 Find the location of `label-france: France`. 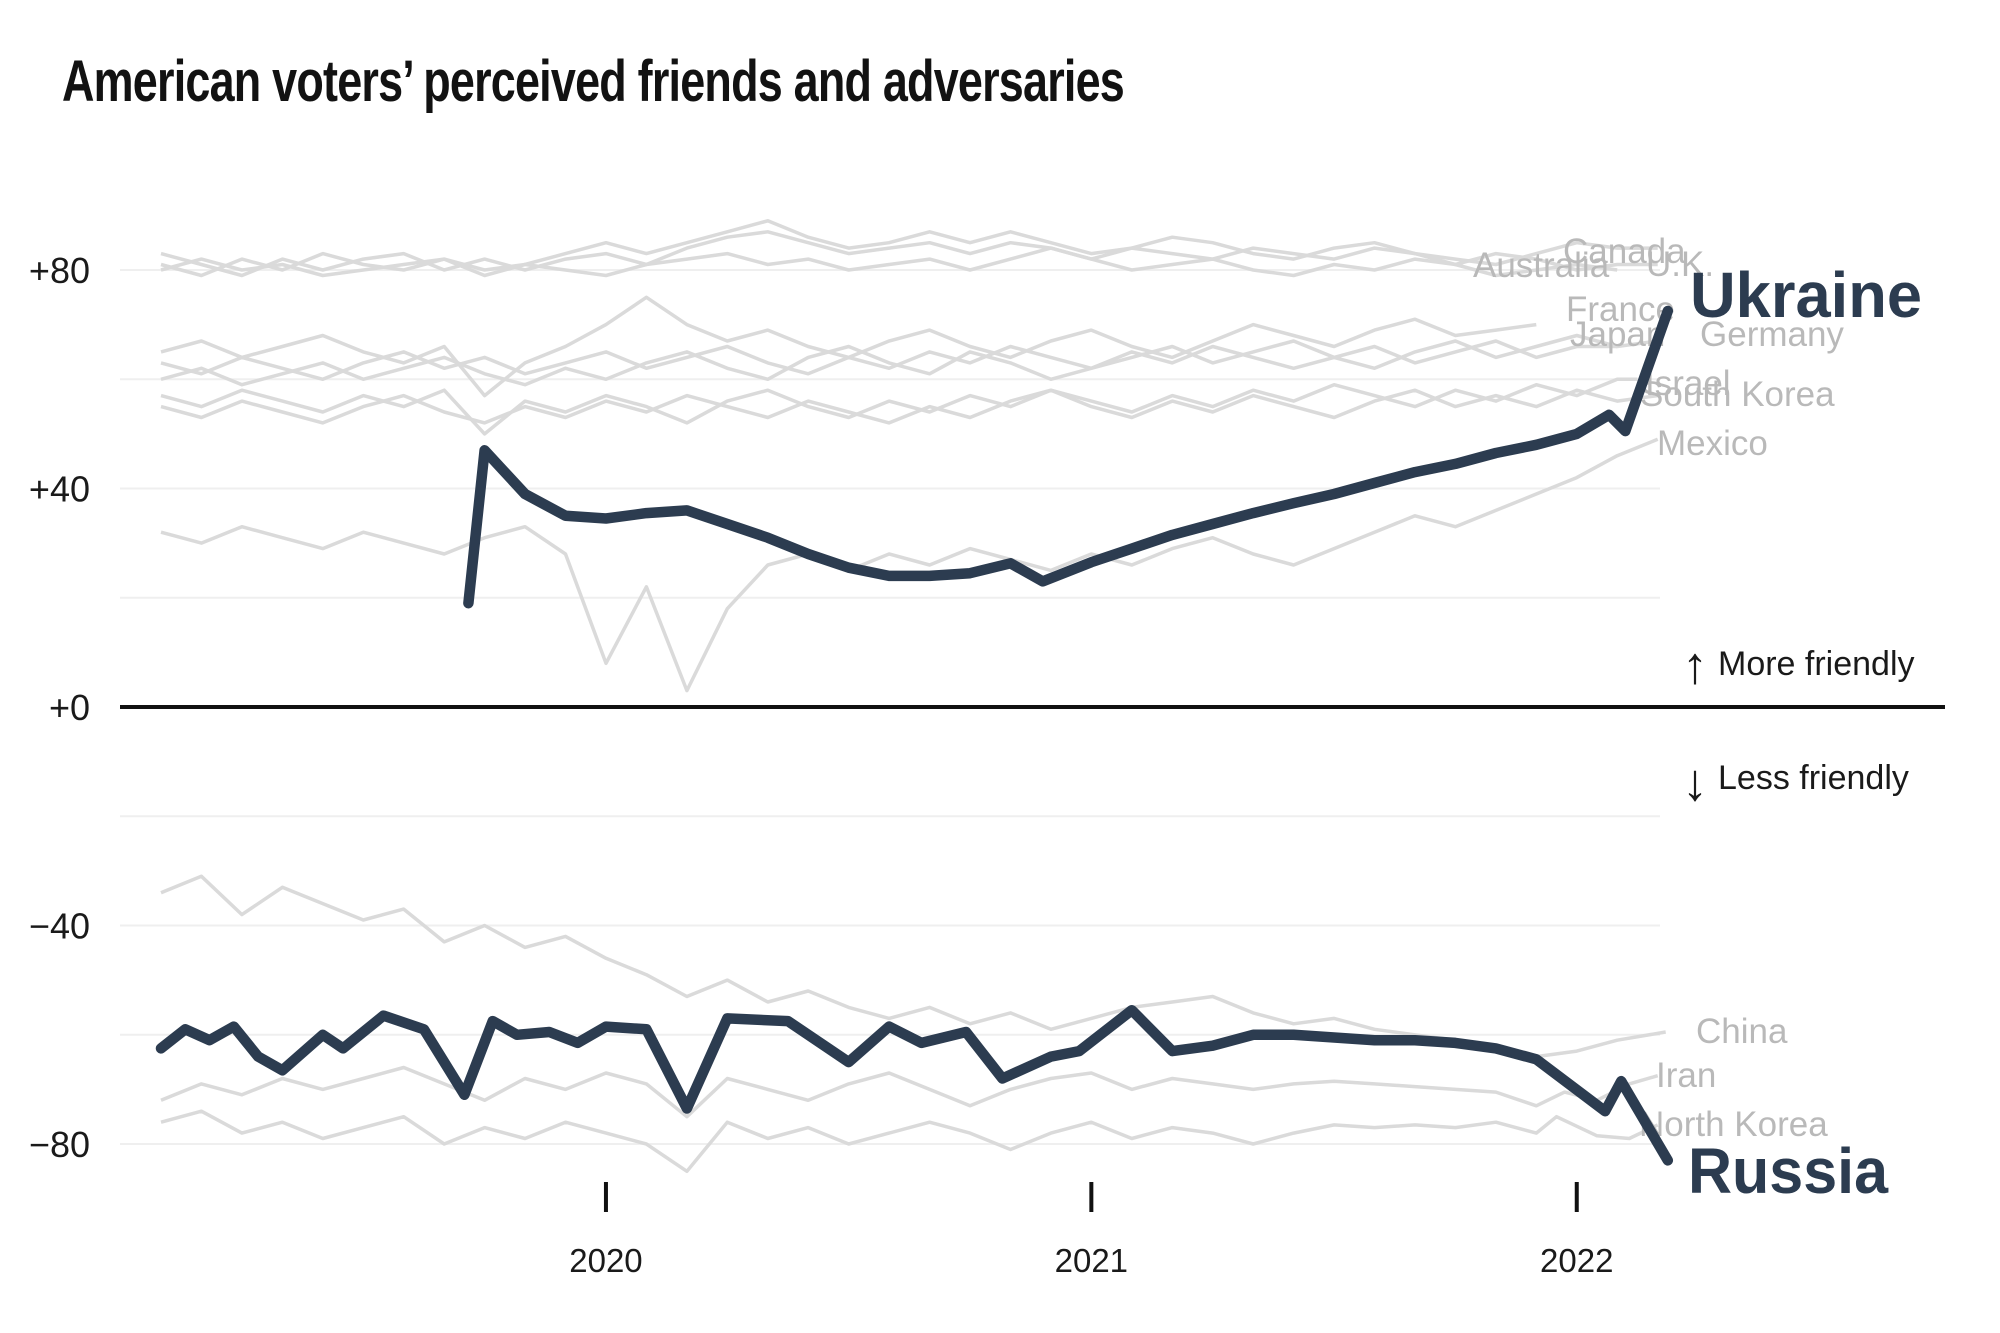

label-france: France is located at coordinates (1620, 309).